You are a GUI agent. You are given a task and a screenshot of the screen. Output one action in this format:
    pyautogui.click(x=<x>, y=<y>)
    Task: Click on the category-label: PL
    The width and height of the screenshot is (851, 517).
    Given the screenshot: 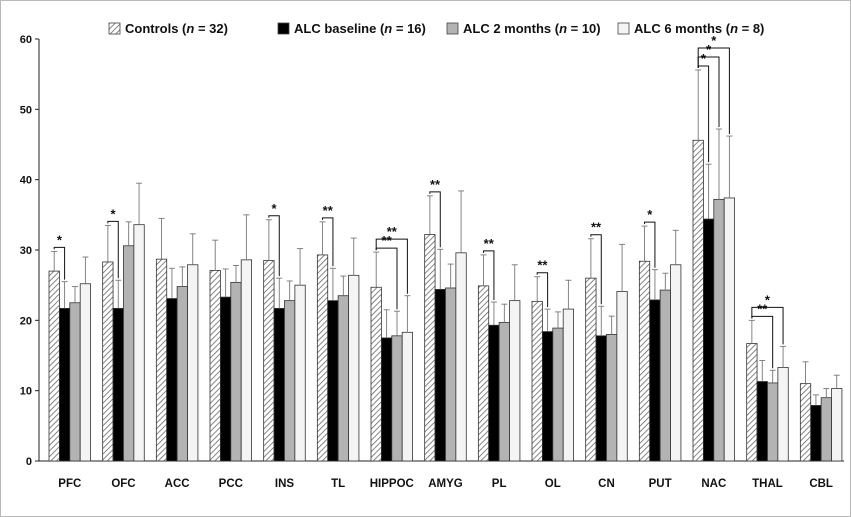 What is the action you would take?
    pyautogui.click(x=499, y=484)
    